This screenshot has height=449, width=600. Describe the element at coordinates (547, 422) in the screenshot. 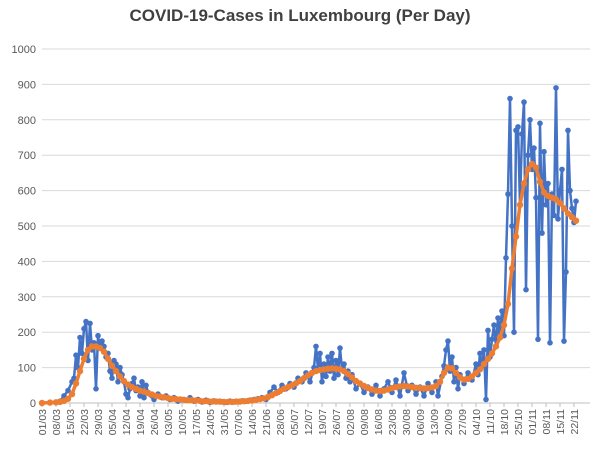

I see `x-tick-label: 08/11` at that location.